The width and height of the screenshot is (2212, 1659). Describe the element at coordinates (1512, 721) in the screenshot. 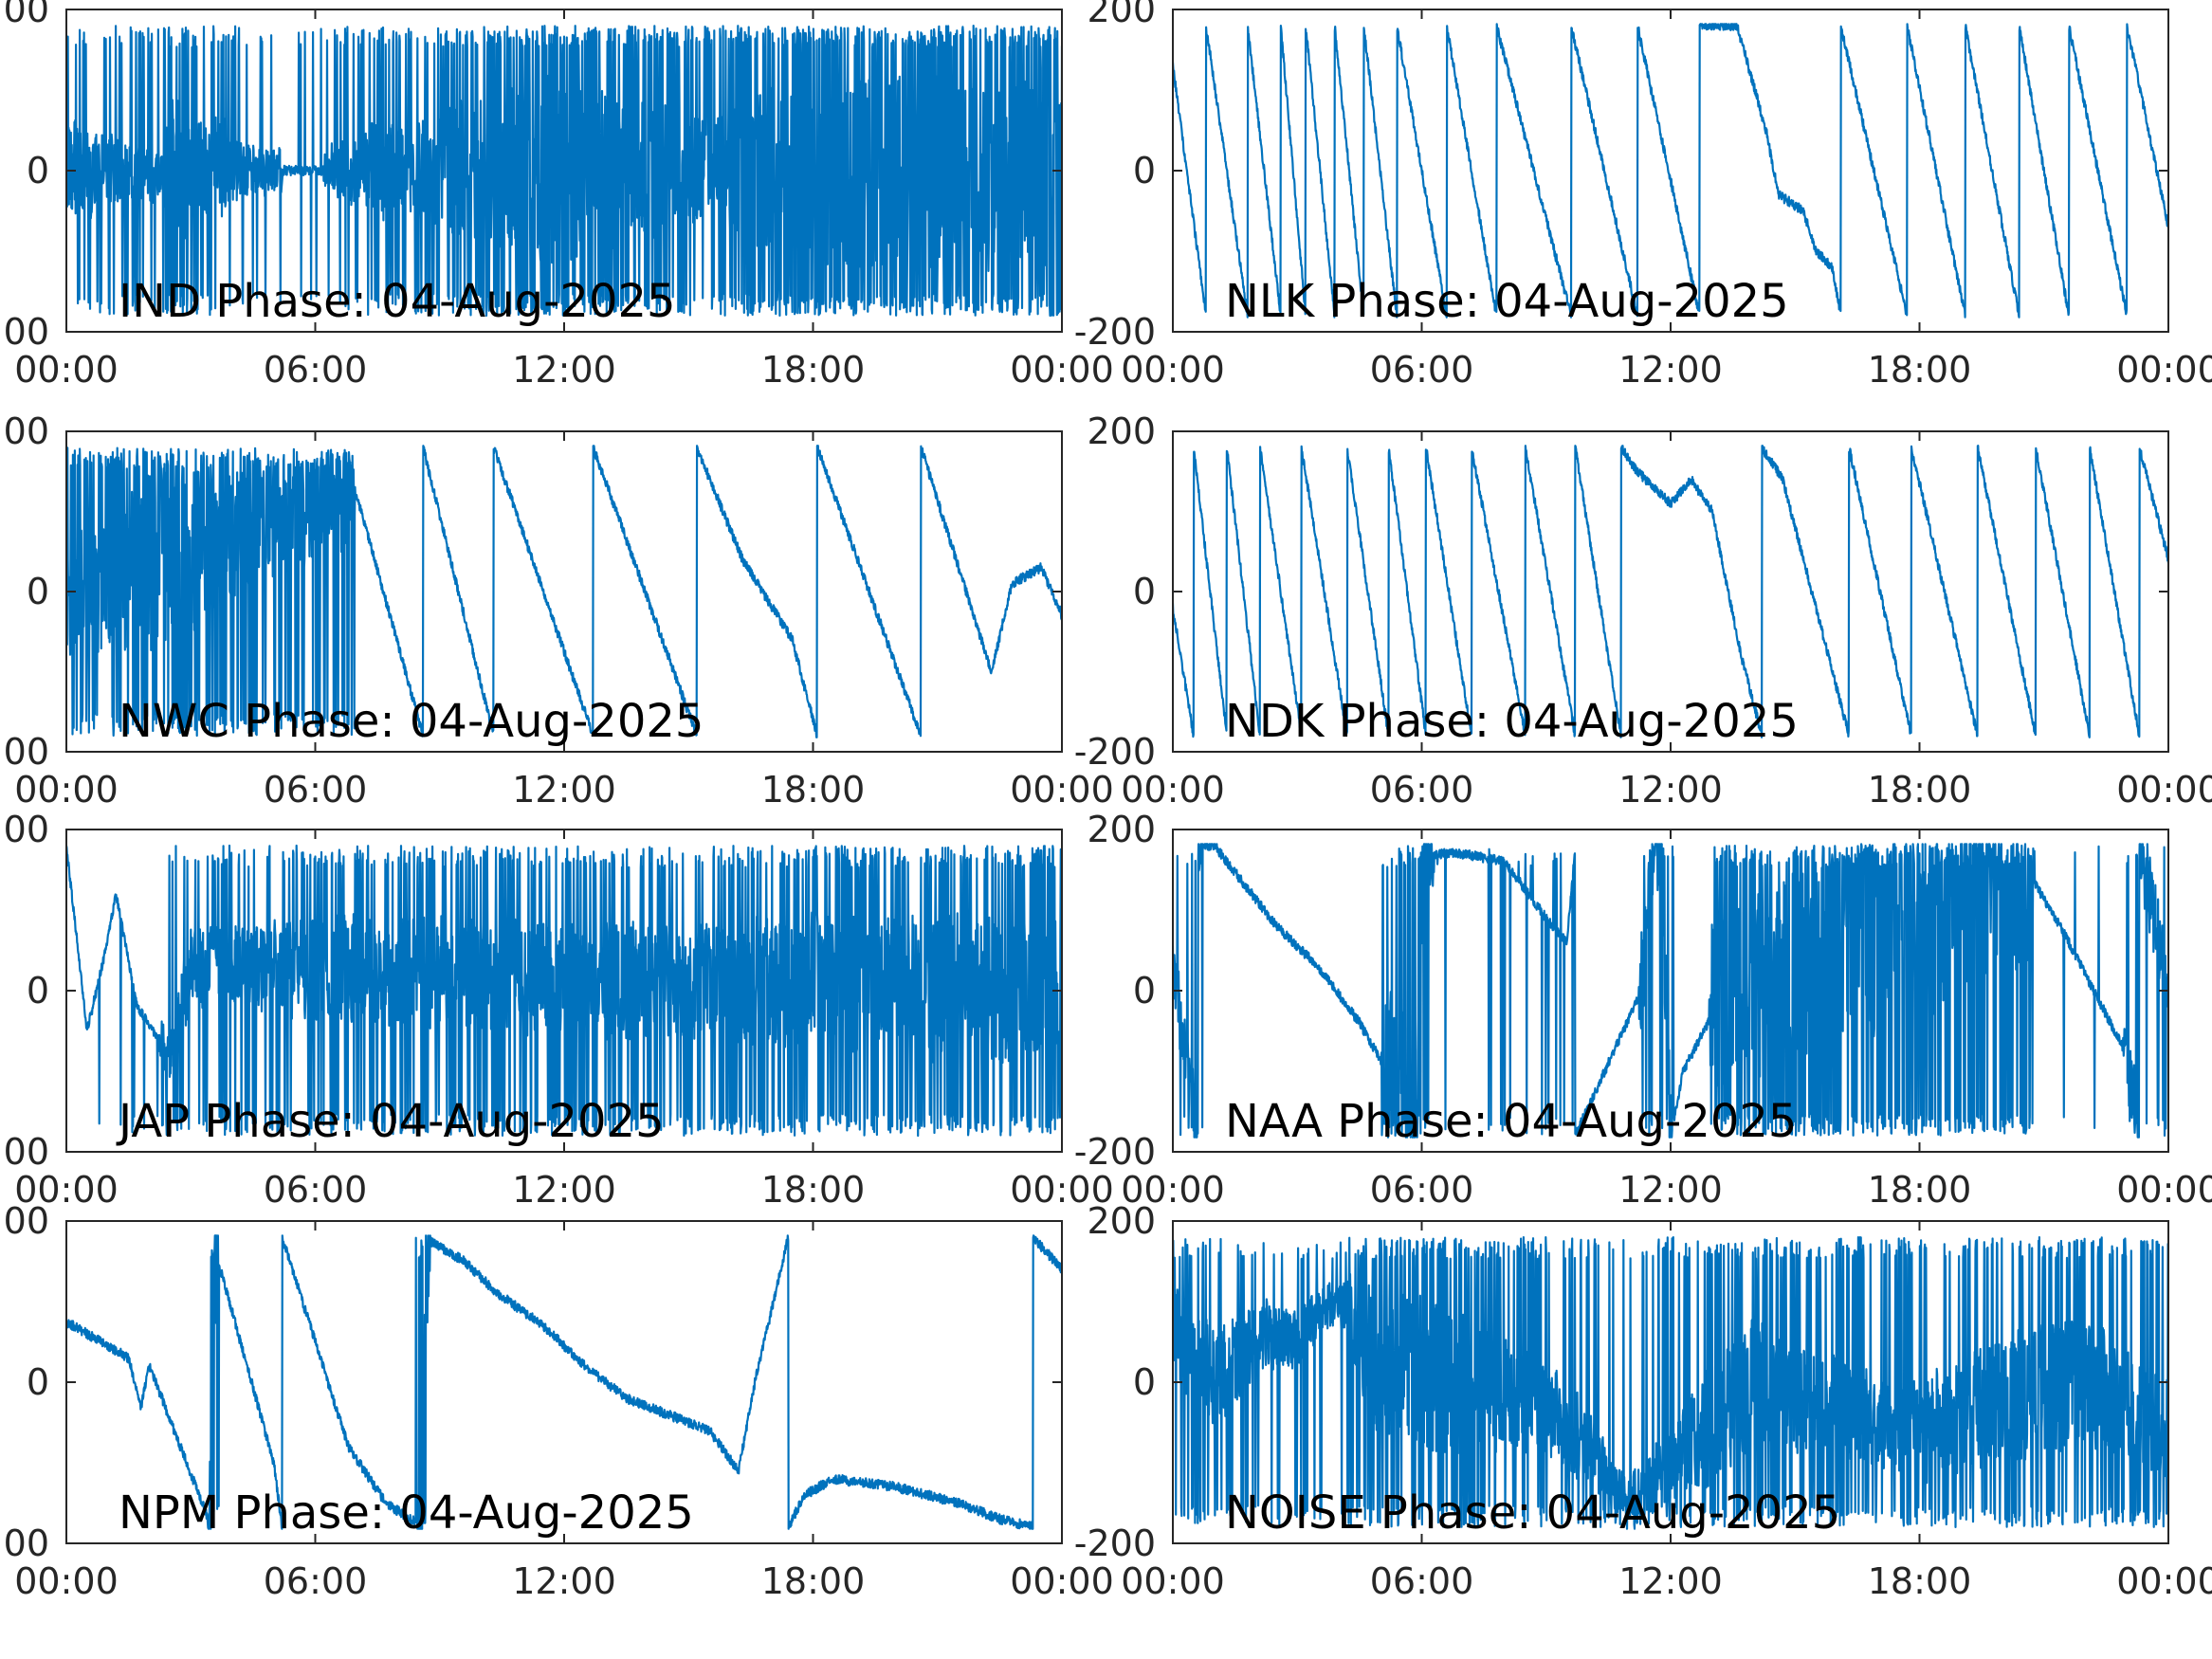

I see `panel-title: NDK Phase: 04-Aug-2025` at that location.